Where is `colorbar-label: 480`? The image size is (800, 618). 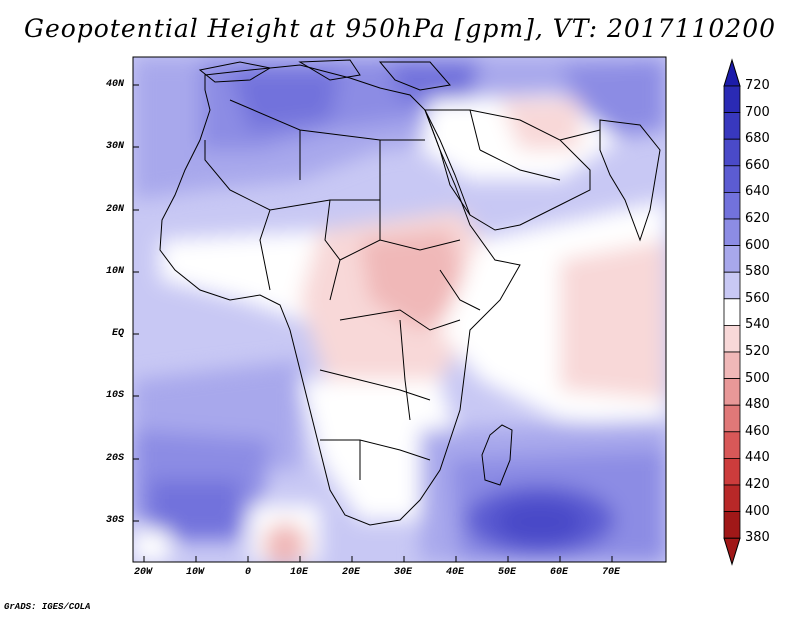 colorbar-label: 480 is located at coordinates (757, 405).